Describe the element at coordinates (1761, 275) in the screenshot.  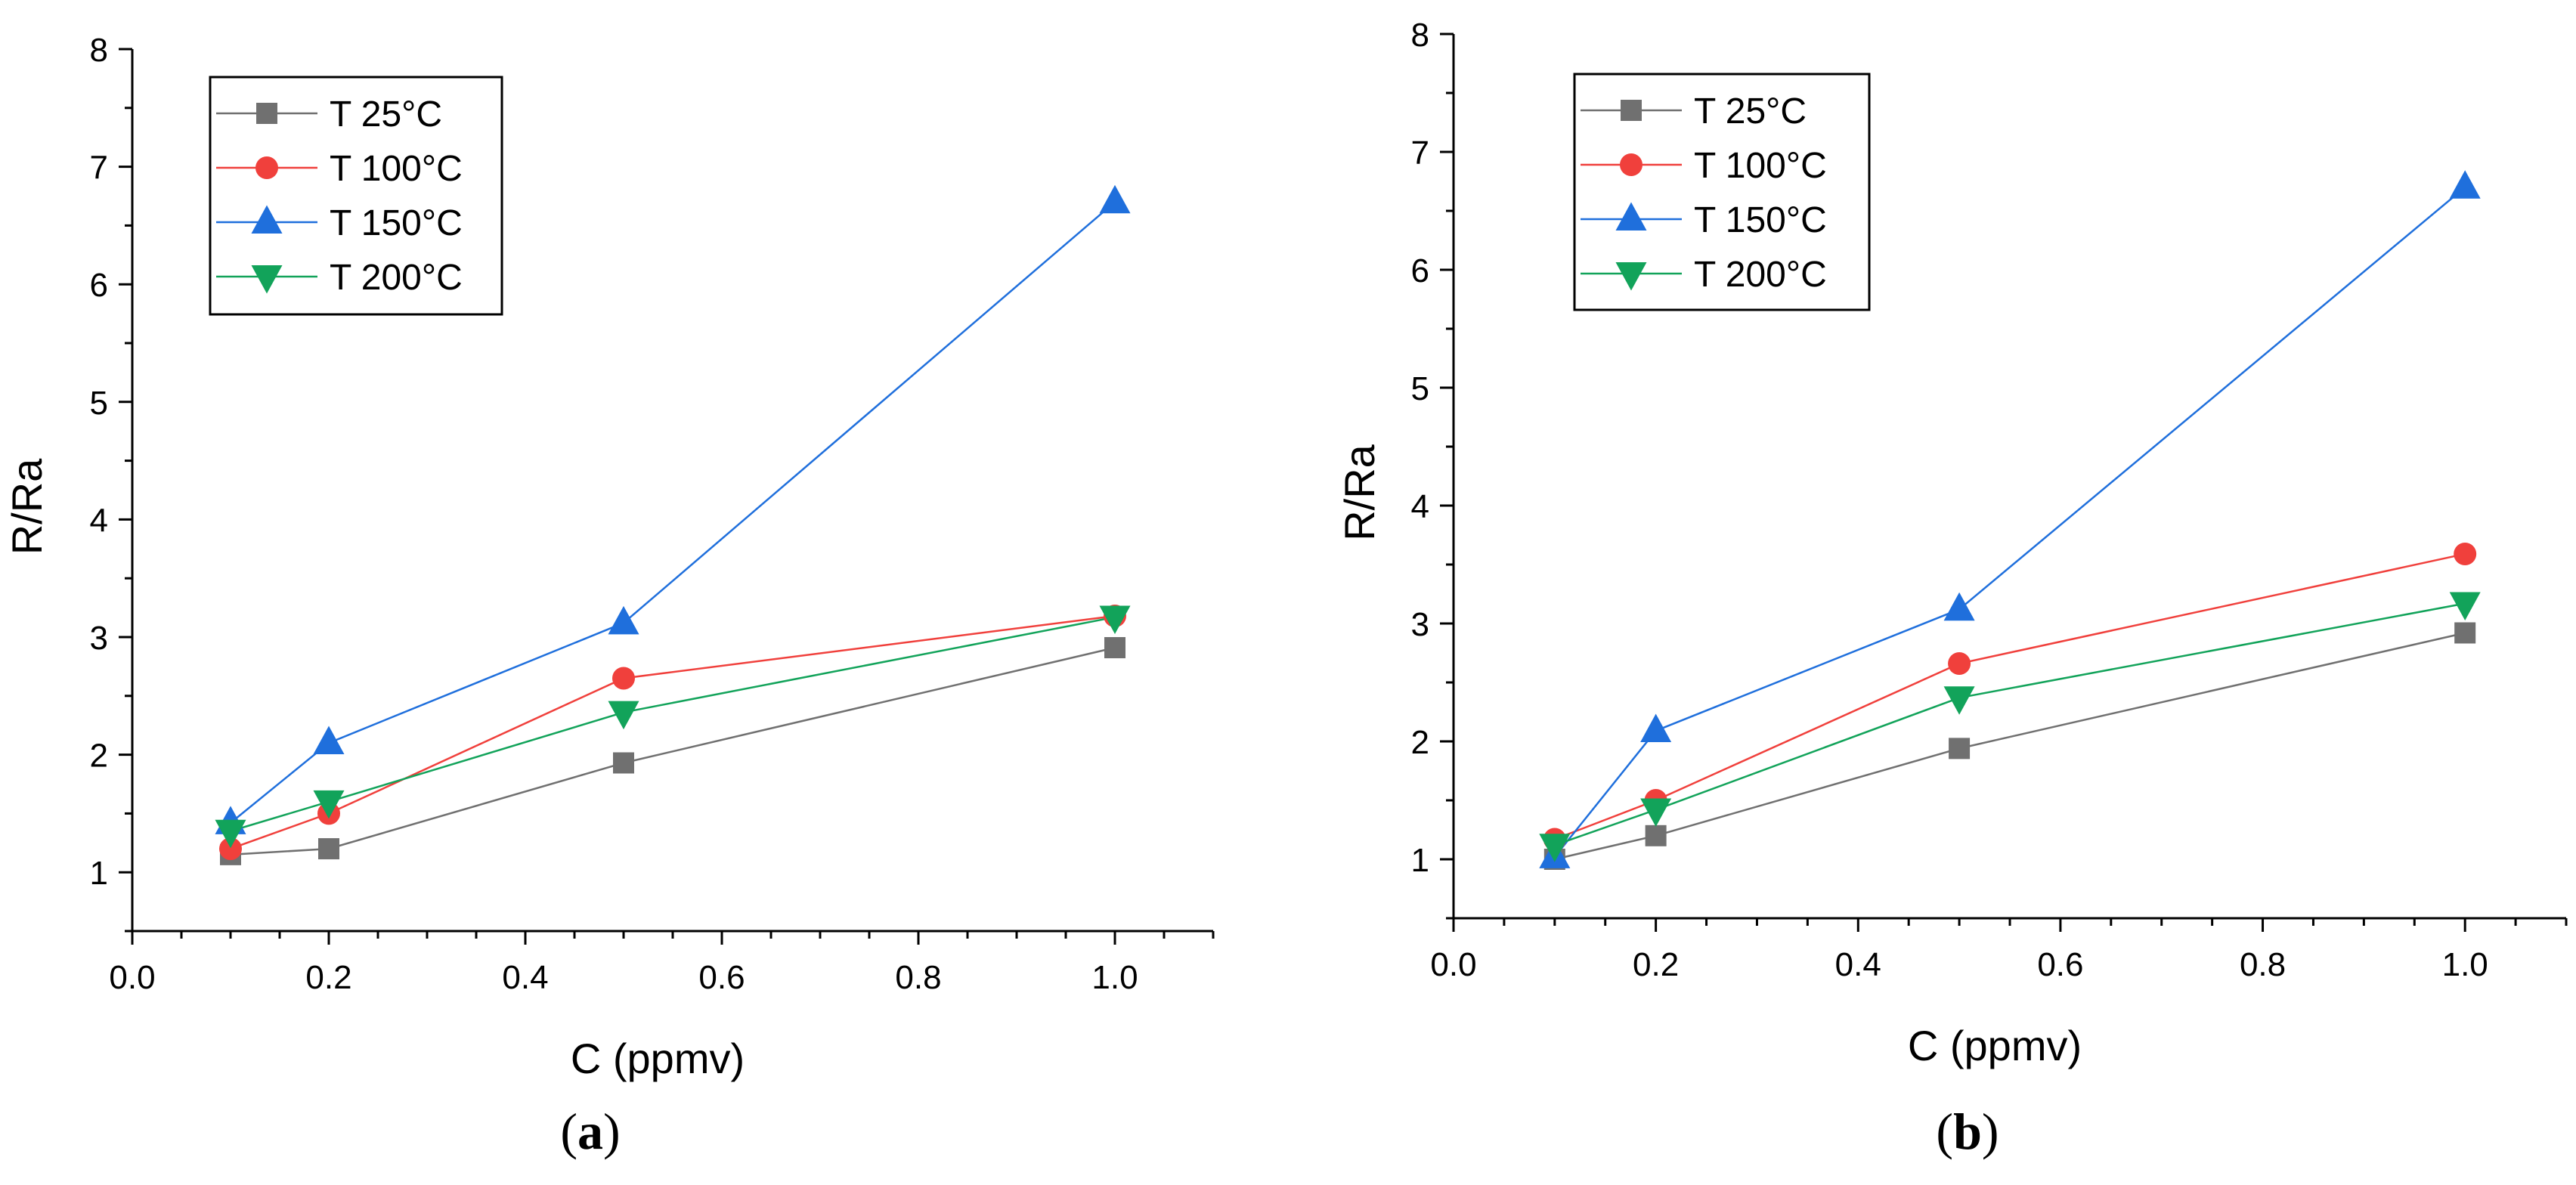
I see `chart-b-legend-label-3: T 200°C` at that location.